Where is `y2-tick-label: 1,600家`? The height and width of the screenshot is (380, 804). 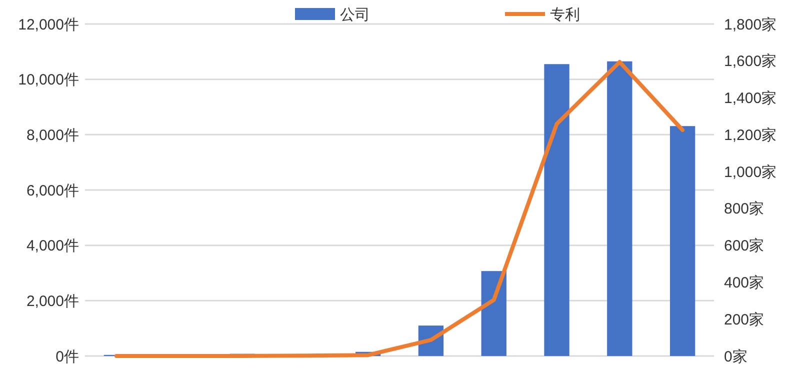
y2-tick-label: 1,600家 is located at coordinates (750, 61).